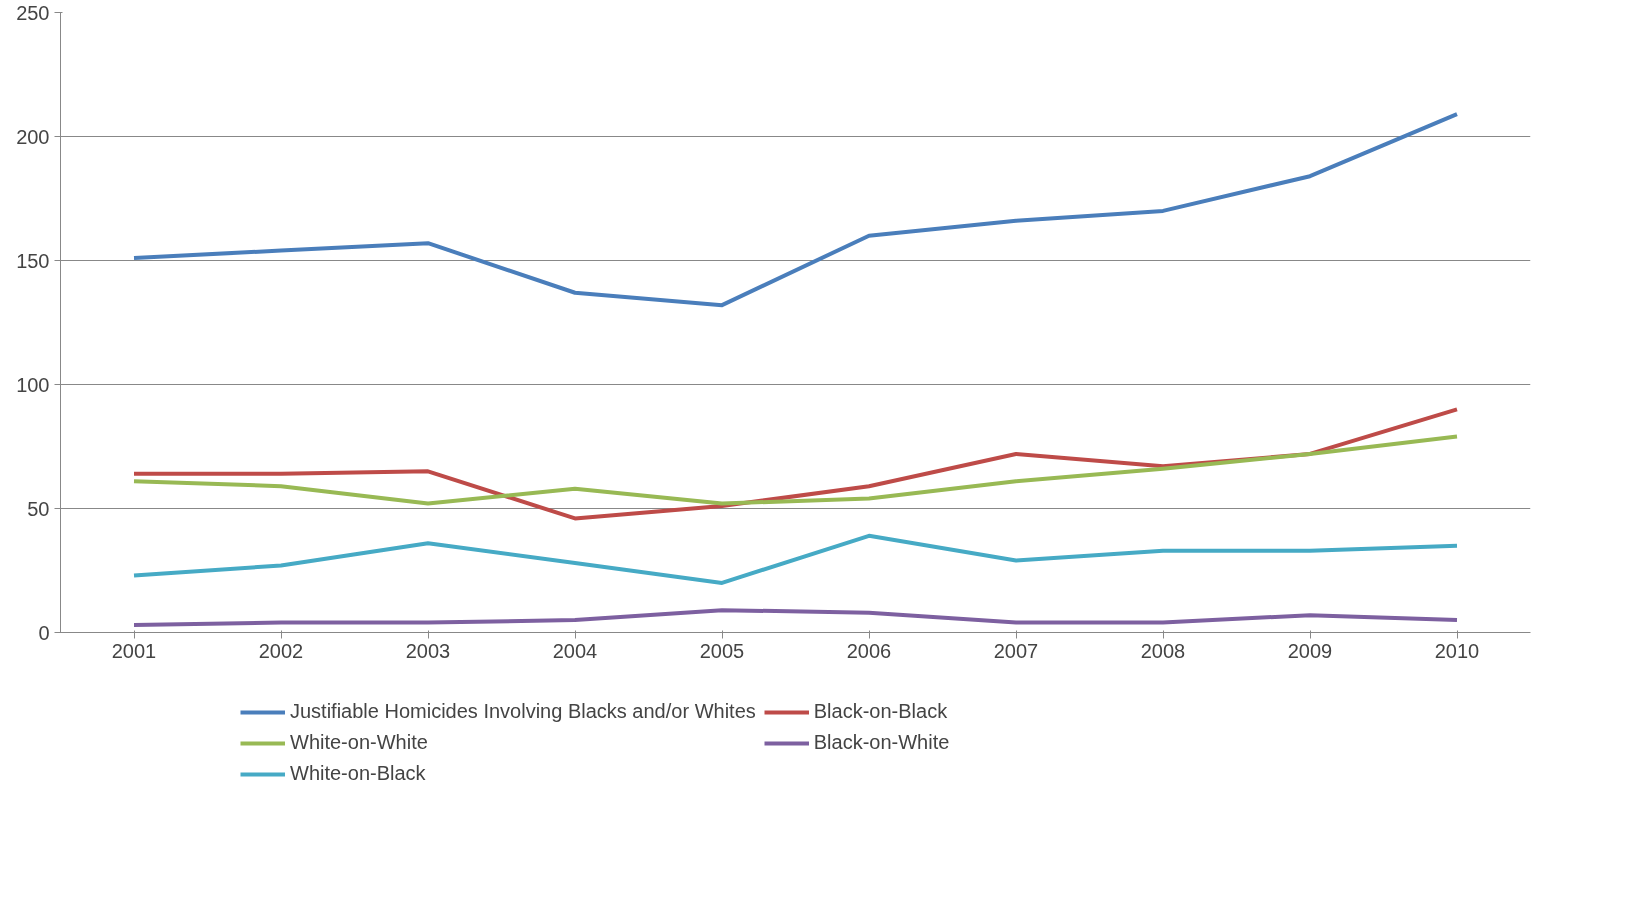  Describe the element at coordinates (428, 650) in the screenshot. I see `x-tick-label: 2003` at that location.